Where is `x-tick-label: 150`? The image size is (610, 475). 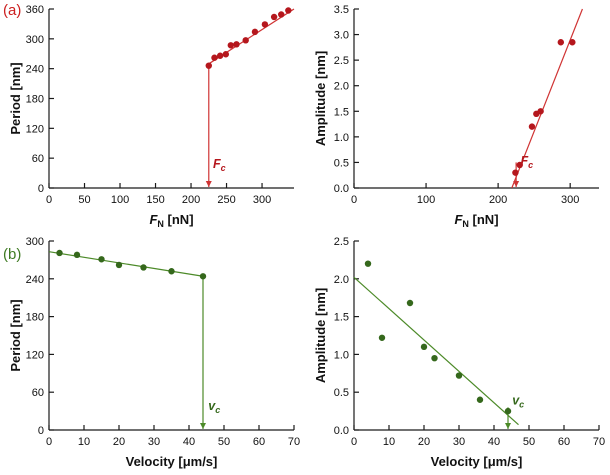
x-tick-label: 150 is located at coordinates (155, 200).